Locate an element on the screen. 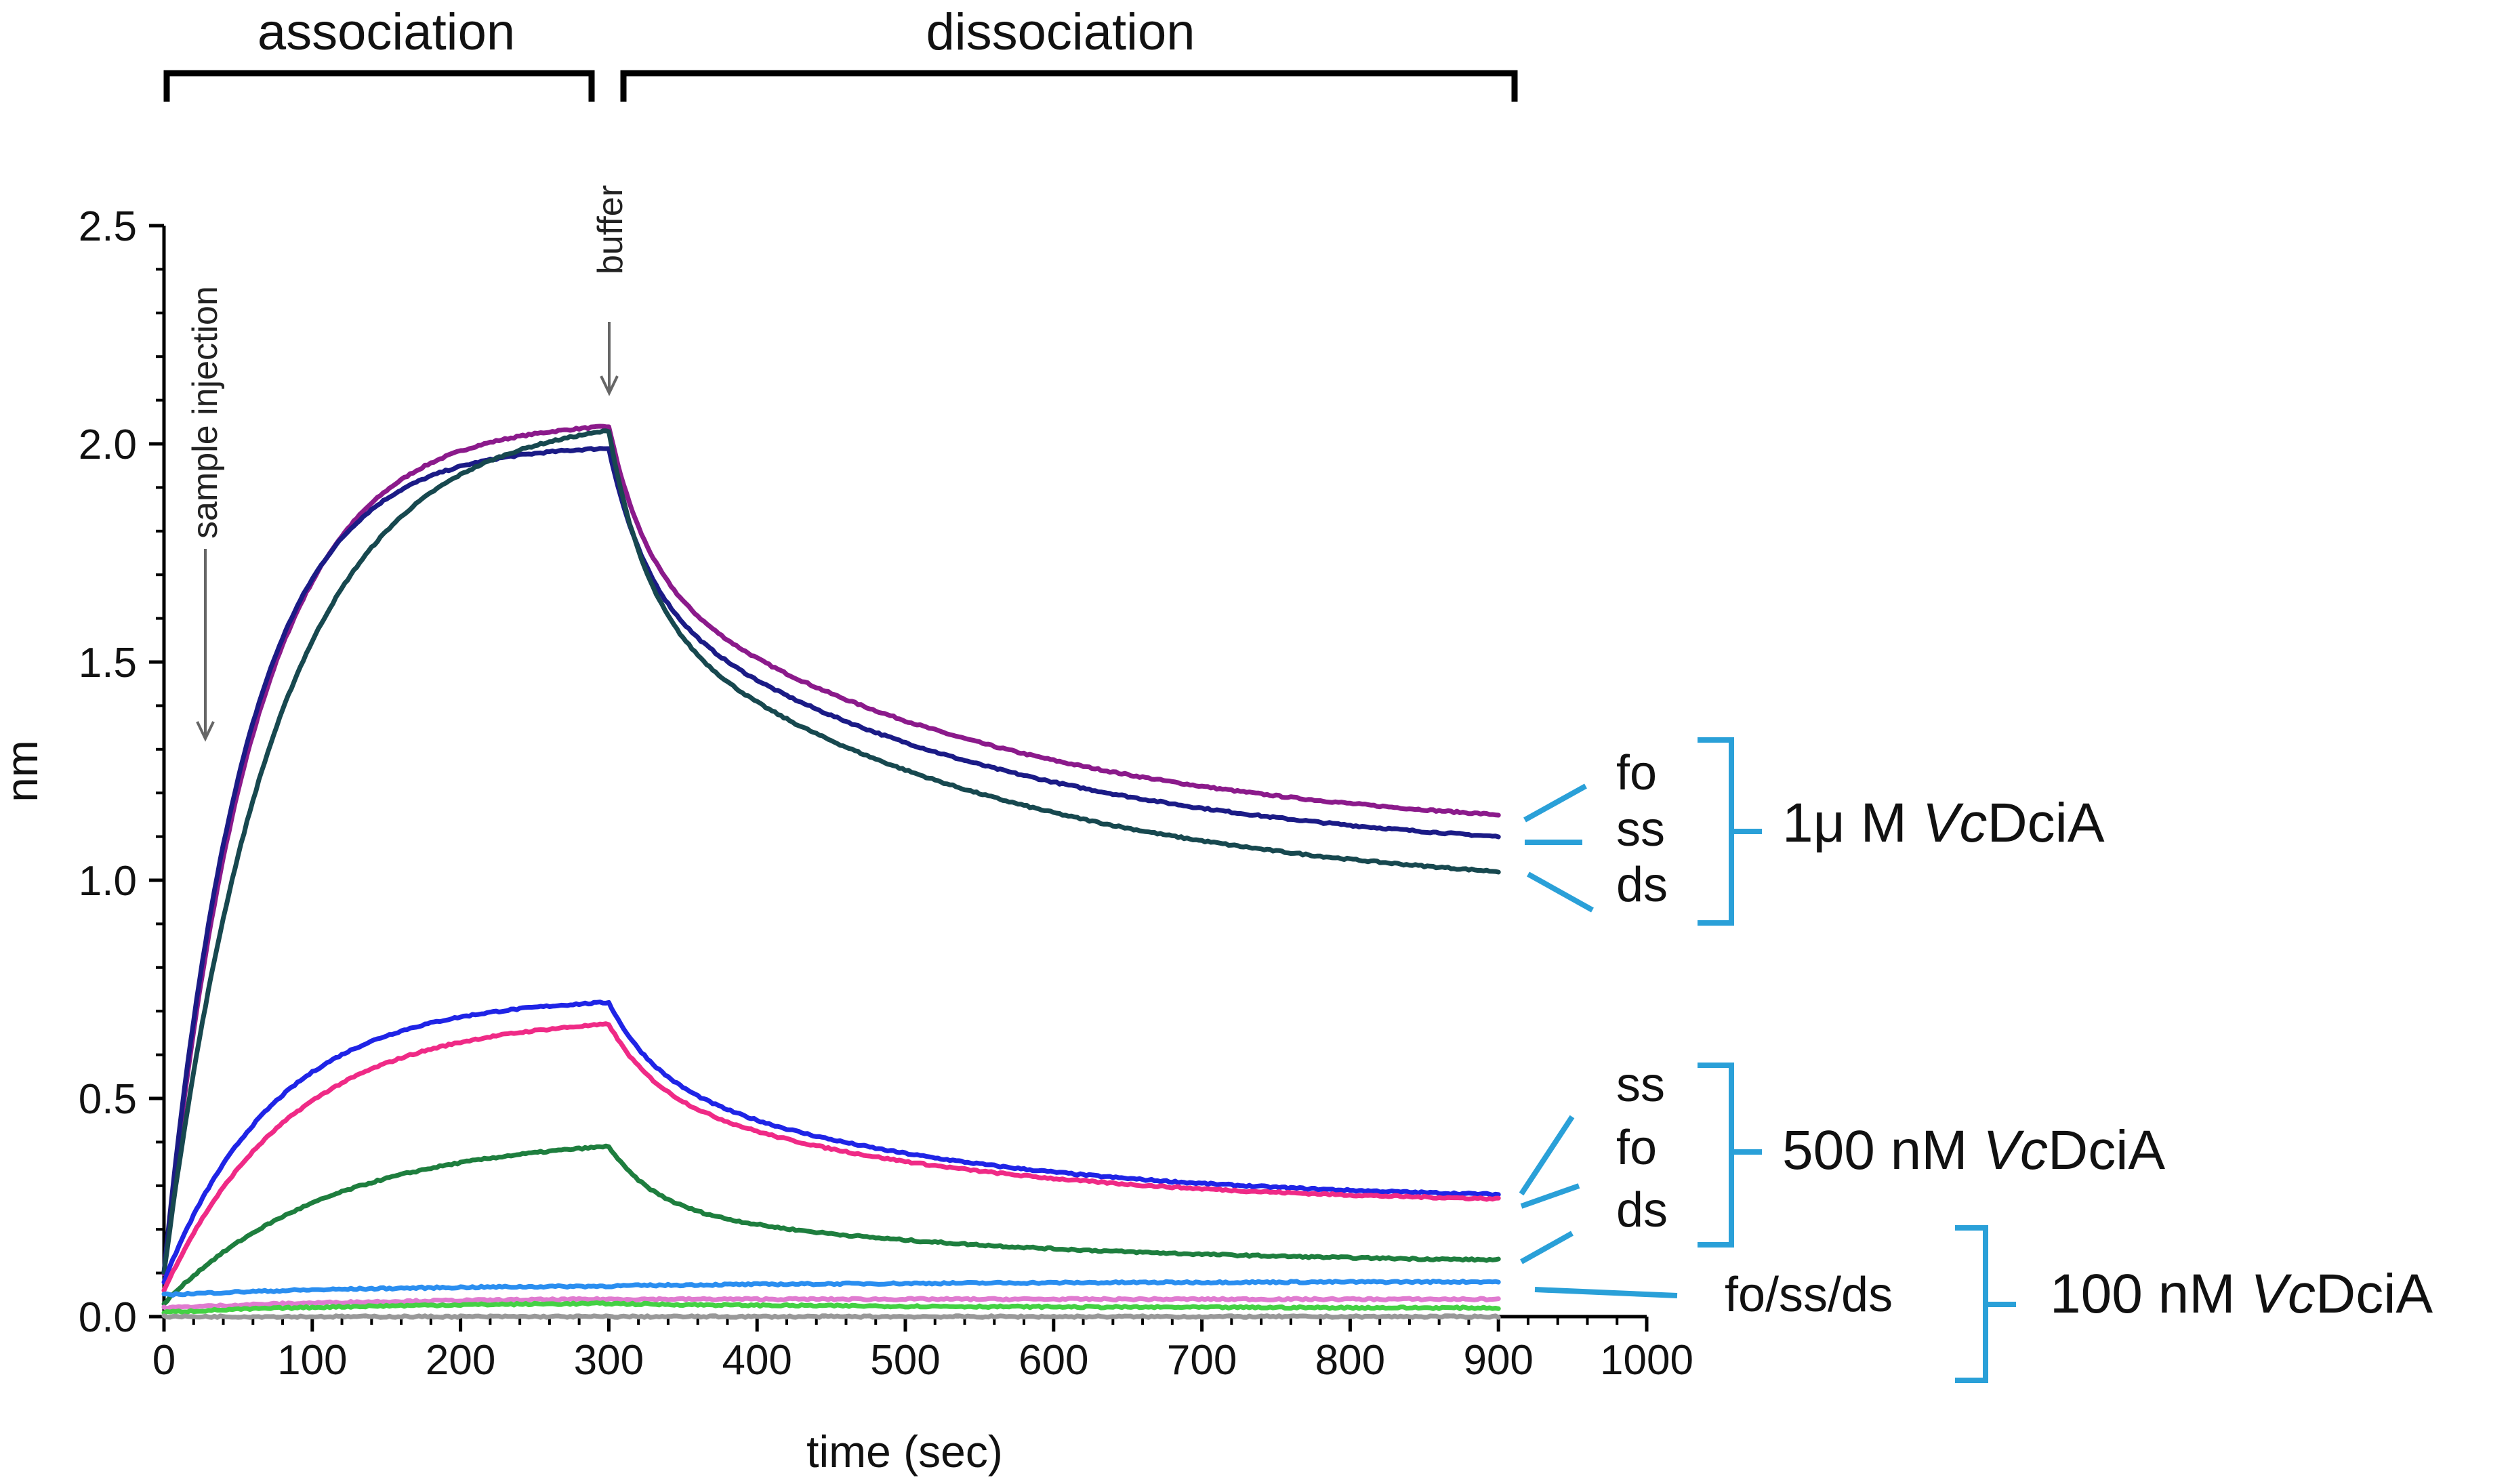 Image resolution: width=2508 pixels, height=1484 pixels. callout-line-100nM is located at coordinates (1606, 1292).